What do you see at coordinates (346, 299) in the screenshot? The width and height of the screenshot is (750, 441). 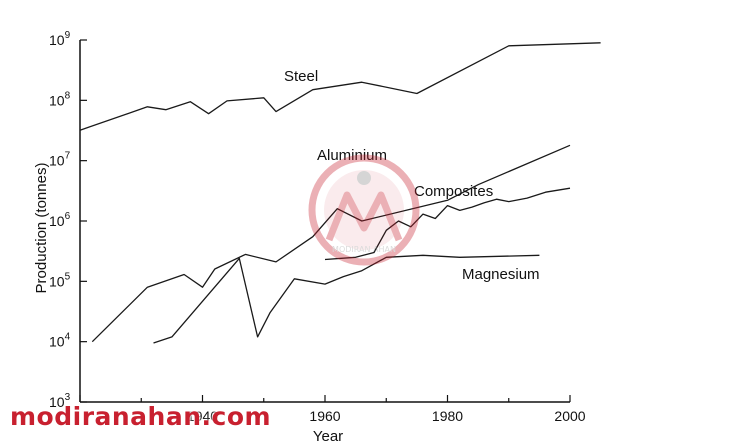 I see `series-line-magnesium` at bounding box center [346, 299].